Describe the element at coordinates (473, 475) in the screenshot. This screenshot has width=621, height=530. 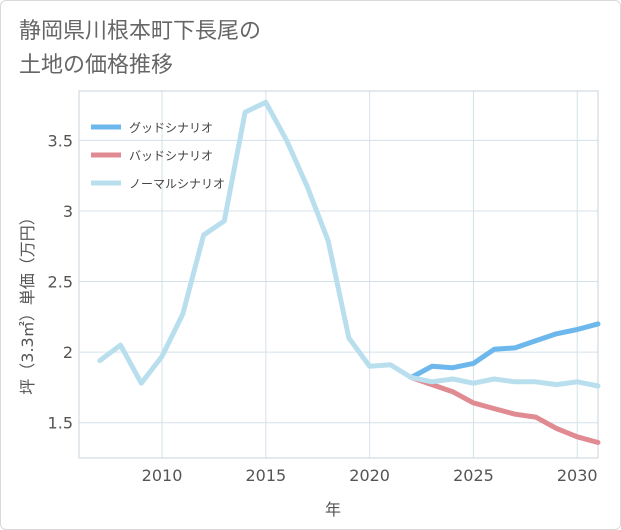
I see `x-tick-label: 2025` at that location.